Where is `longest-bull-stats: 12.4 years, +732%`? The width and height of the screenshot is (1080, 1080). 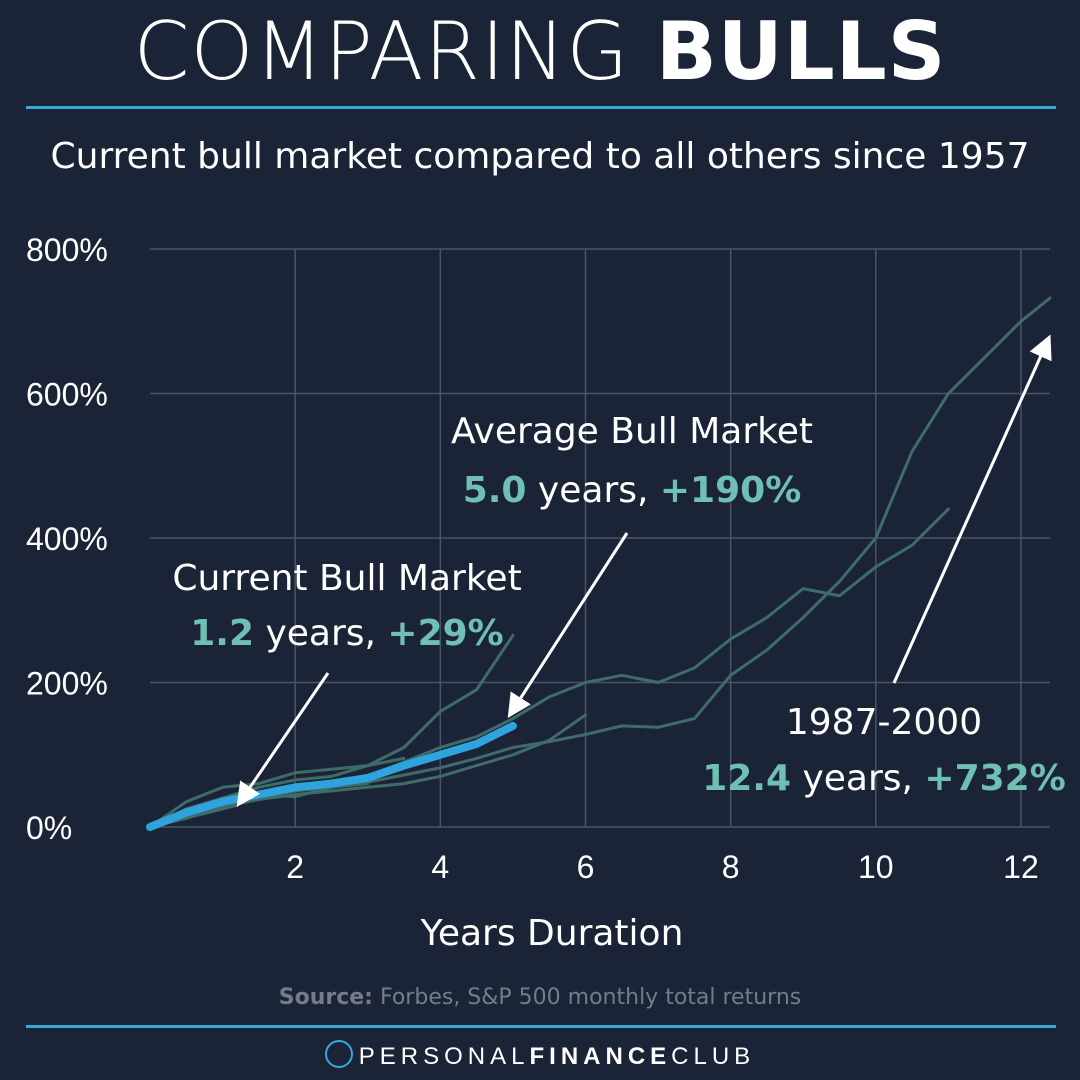 longest-bull-stats: 12.4 years, +732% is located at coordinates (884, 778).